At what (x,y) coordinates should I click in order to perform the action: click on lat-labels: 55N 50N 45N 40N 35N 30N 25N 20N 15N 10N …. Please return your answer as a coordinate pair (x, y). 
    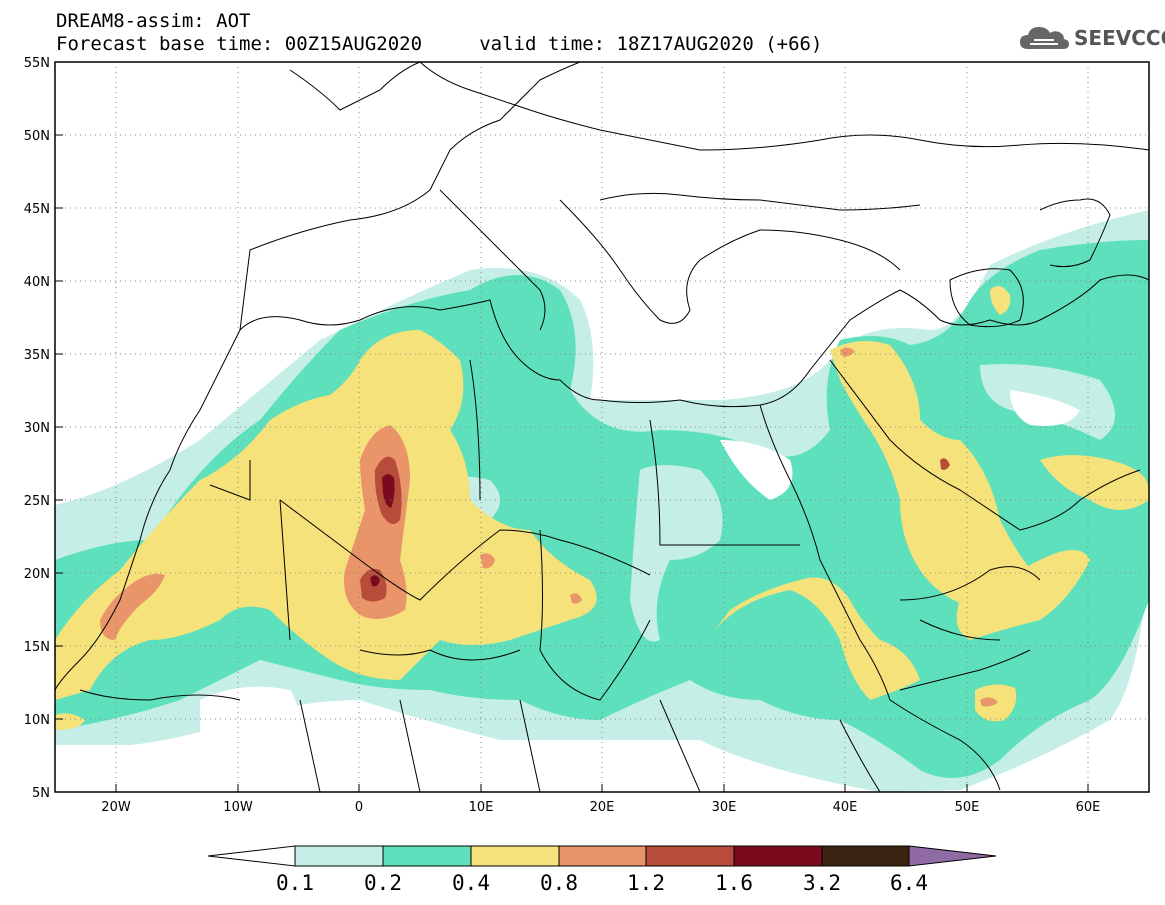
    Looking at the image, I should click on (37, 428).